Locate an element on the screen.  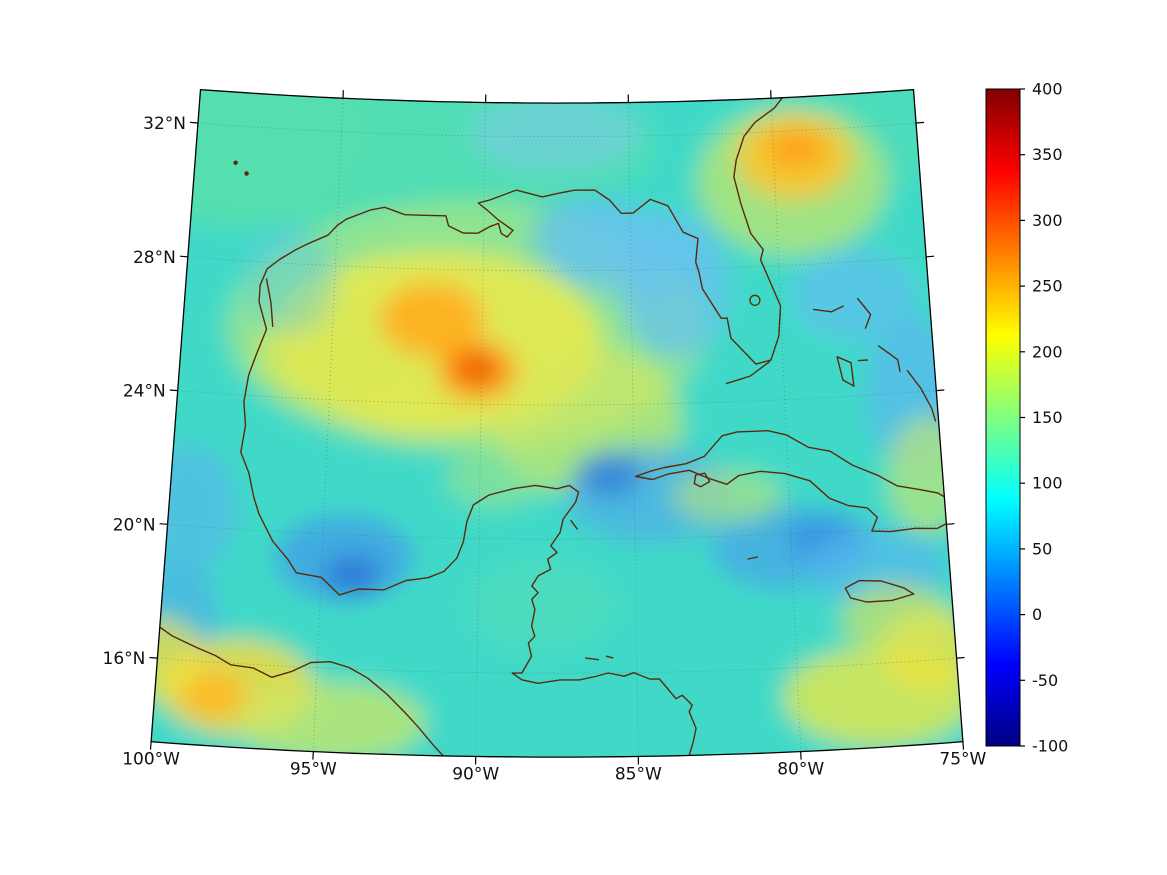
colorbar-tick-label: 150 is located at coordinates (1047, 417).